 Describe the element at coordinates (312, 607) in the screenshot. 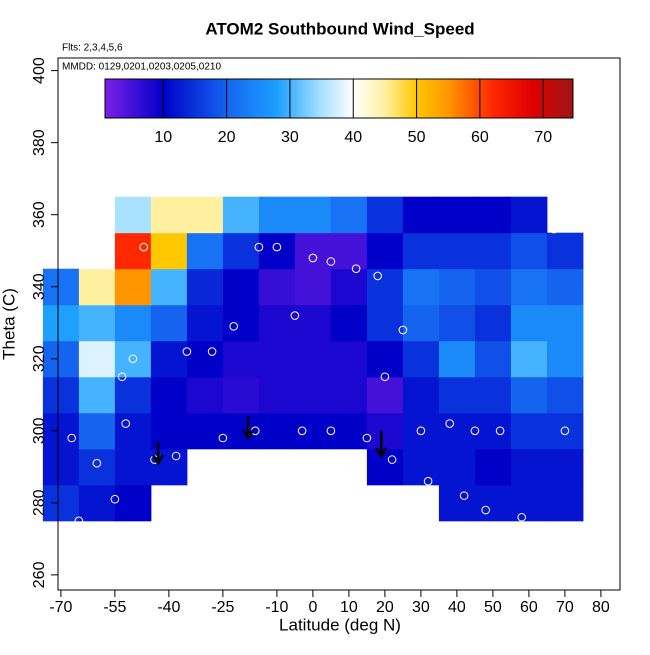

I see `x-tick-label: 0` at that location.